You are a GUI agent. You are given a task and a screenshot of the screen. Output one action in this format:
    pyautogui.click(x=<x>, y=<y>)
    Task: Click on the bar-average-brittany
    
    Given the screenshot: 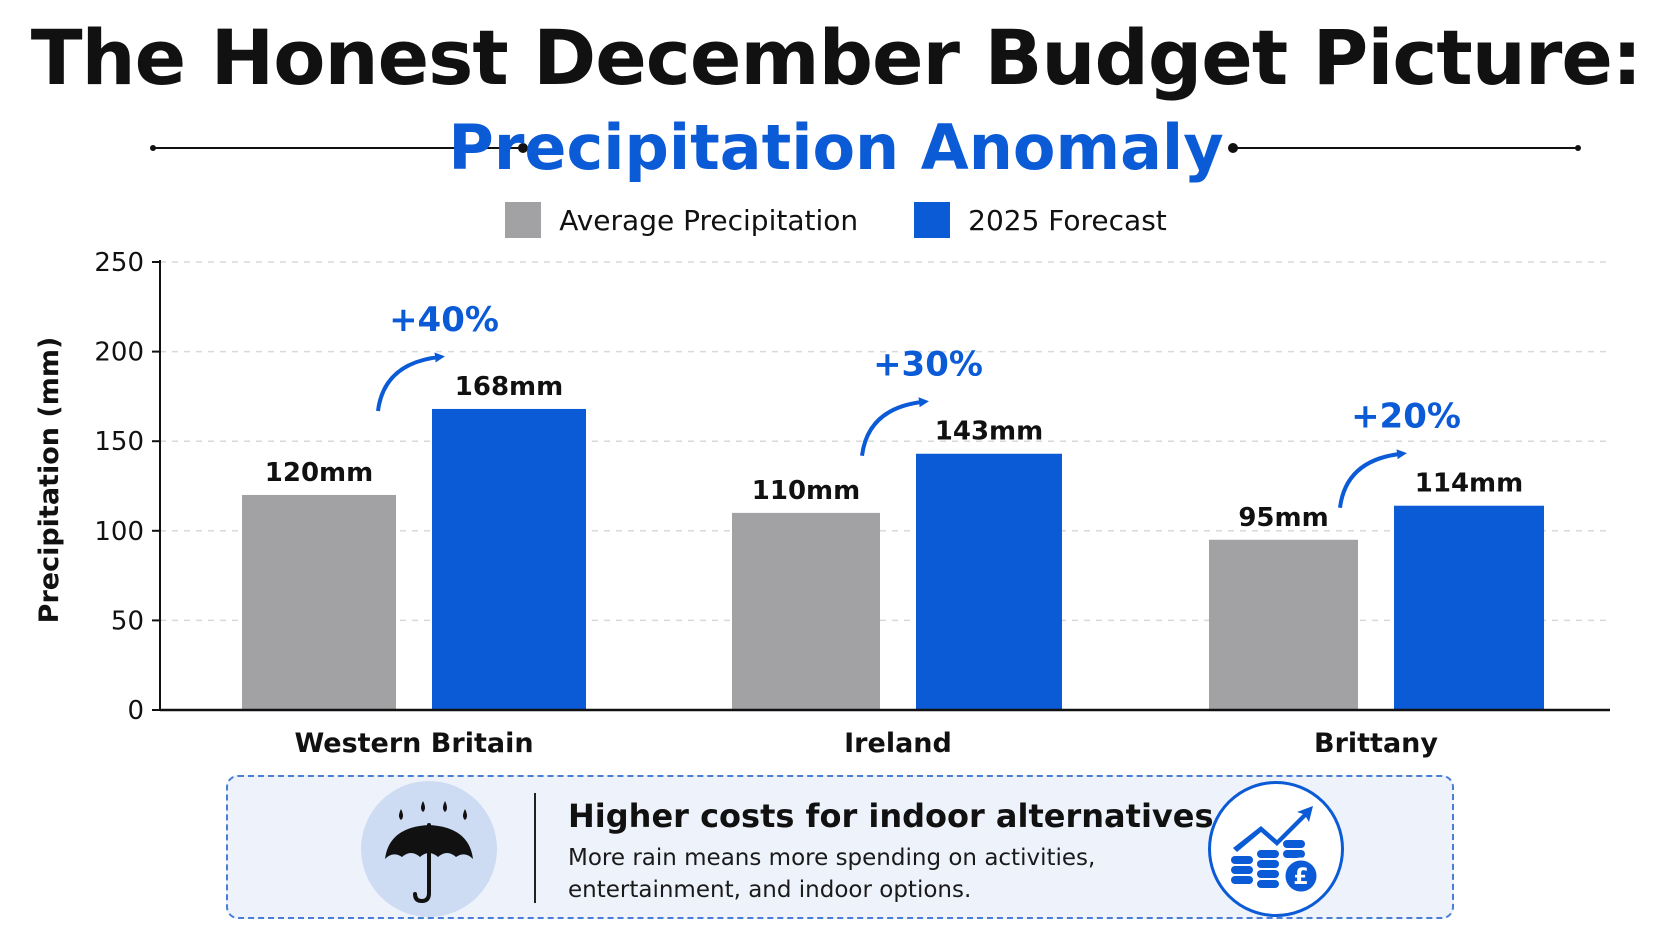 What is the action you would take?
    pyautogui.click(x=1283, y=624)
    